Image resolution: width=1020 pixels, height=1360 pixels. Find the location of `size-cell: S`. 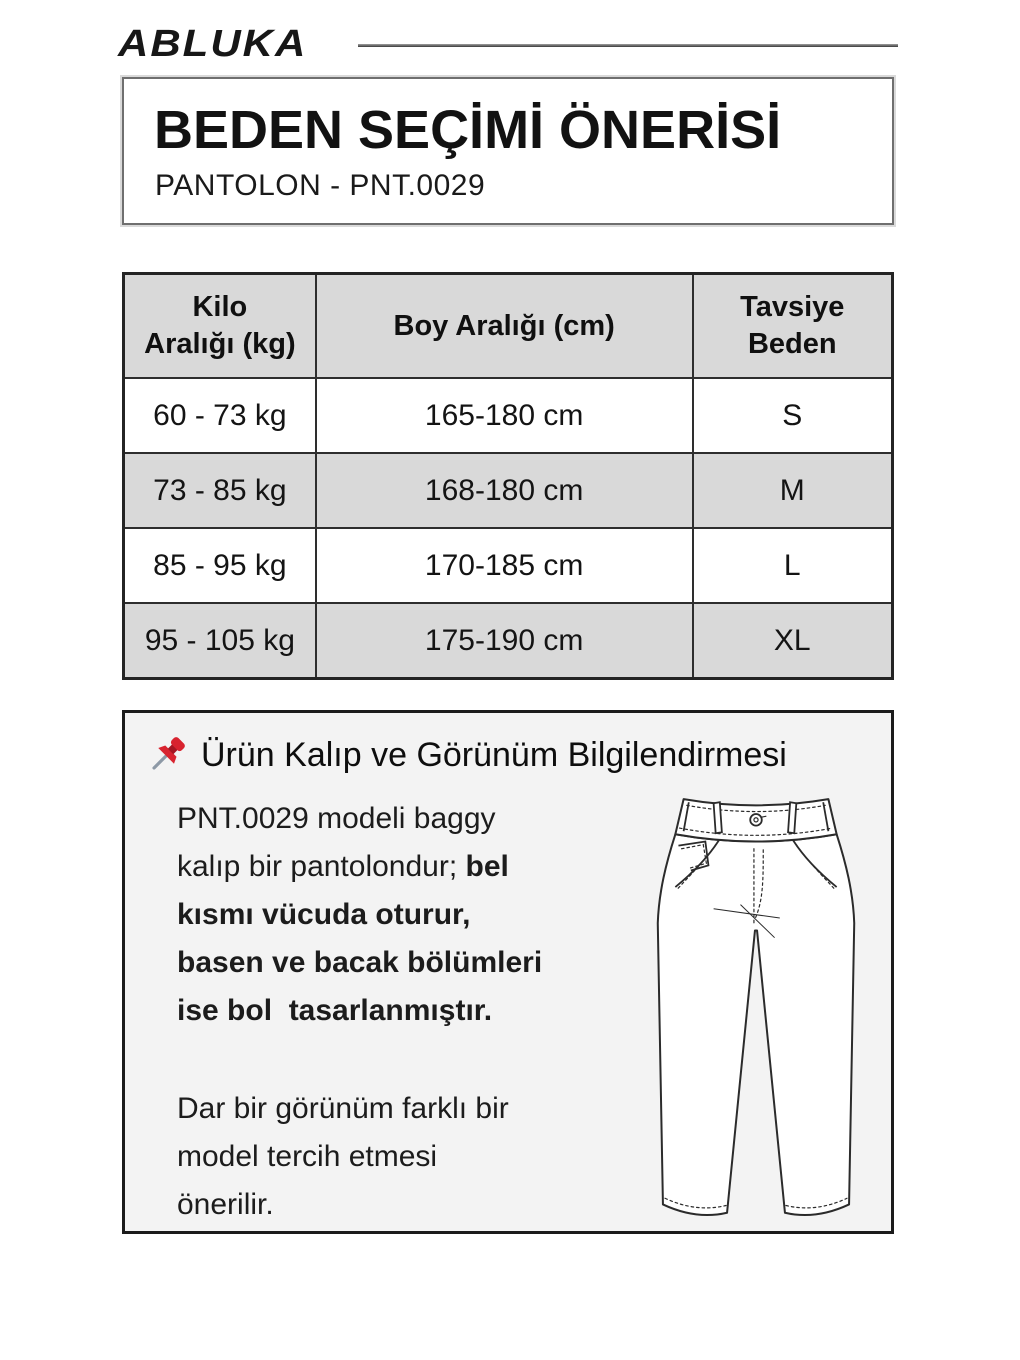

size-cell: S is located at coordinates (792, 415).